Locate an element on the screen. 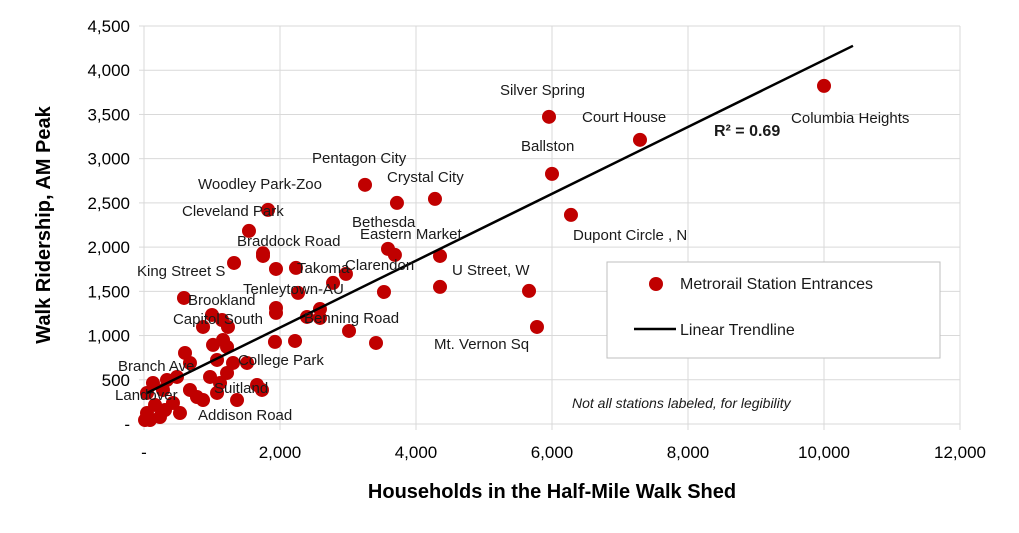 The width and height of the screenshot is (1019, 533). station-label: Branch Ave is located at coordinates (156, 366).